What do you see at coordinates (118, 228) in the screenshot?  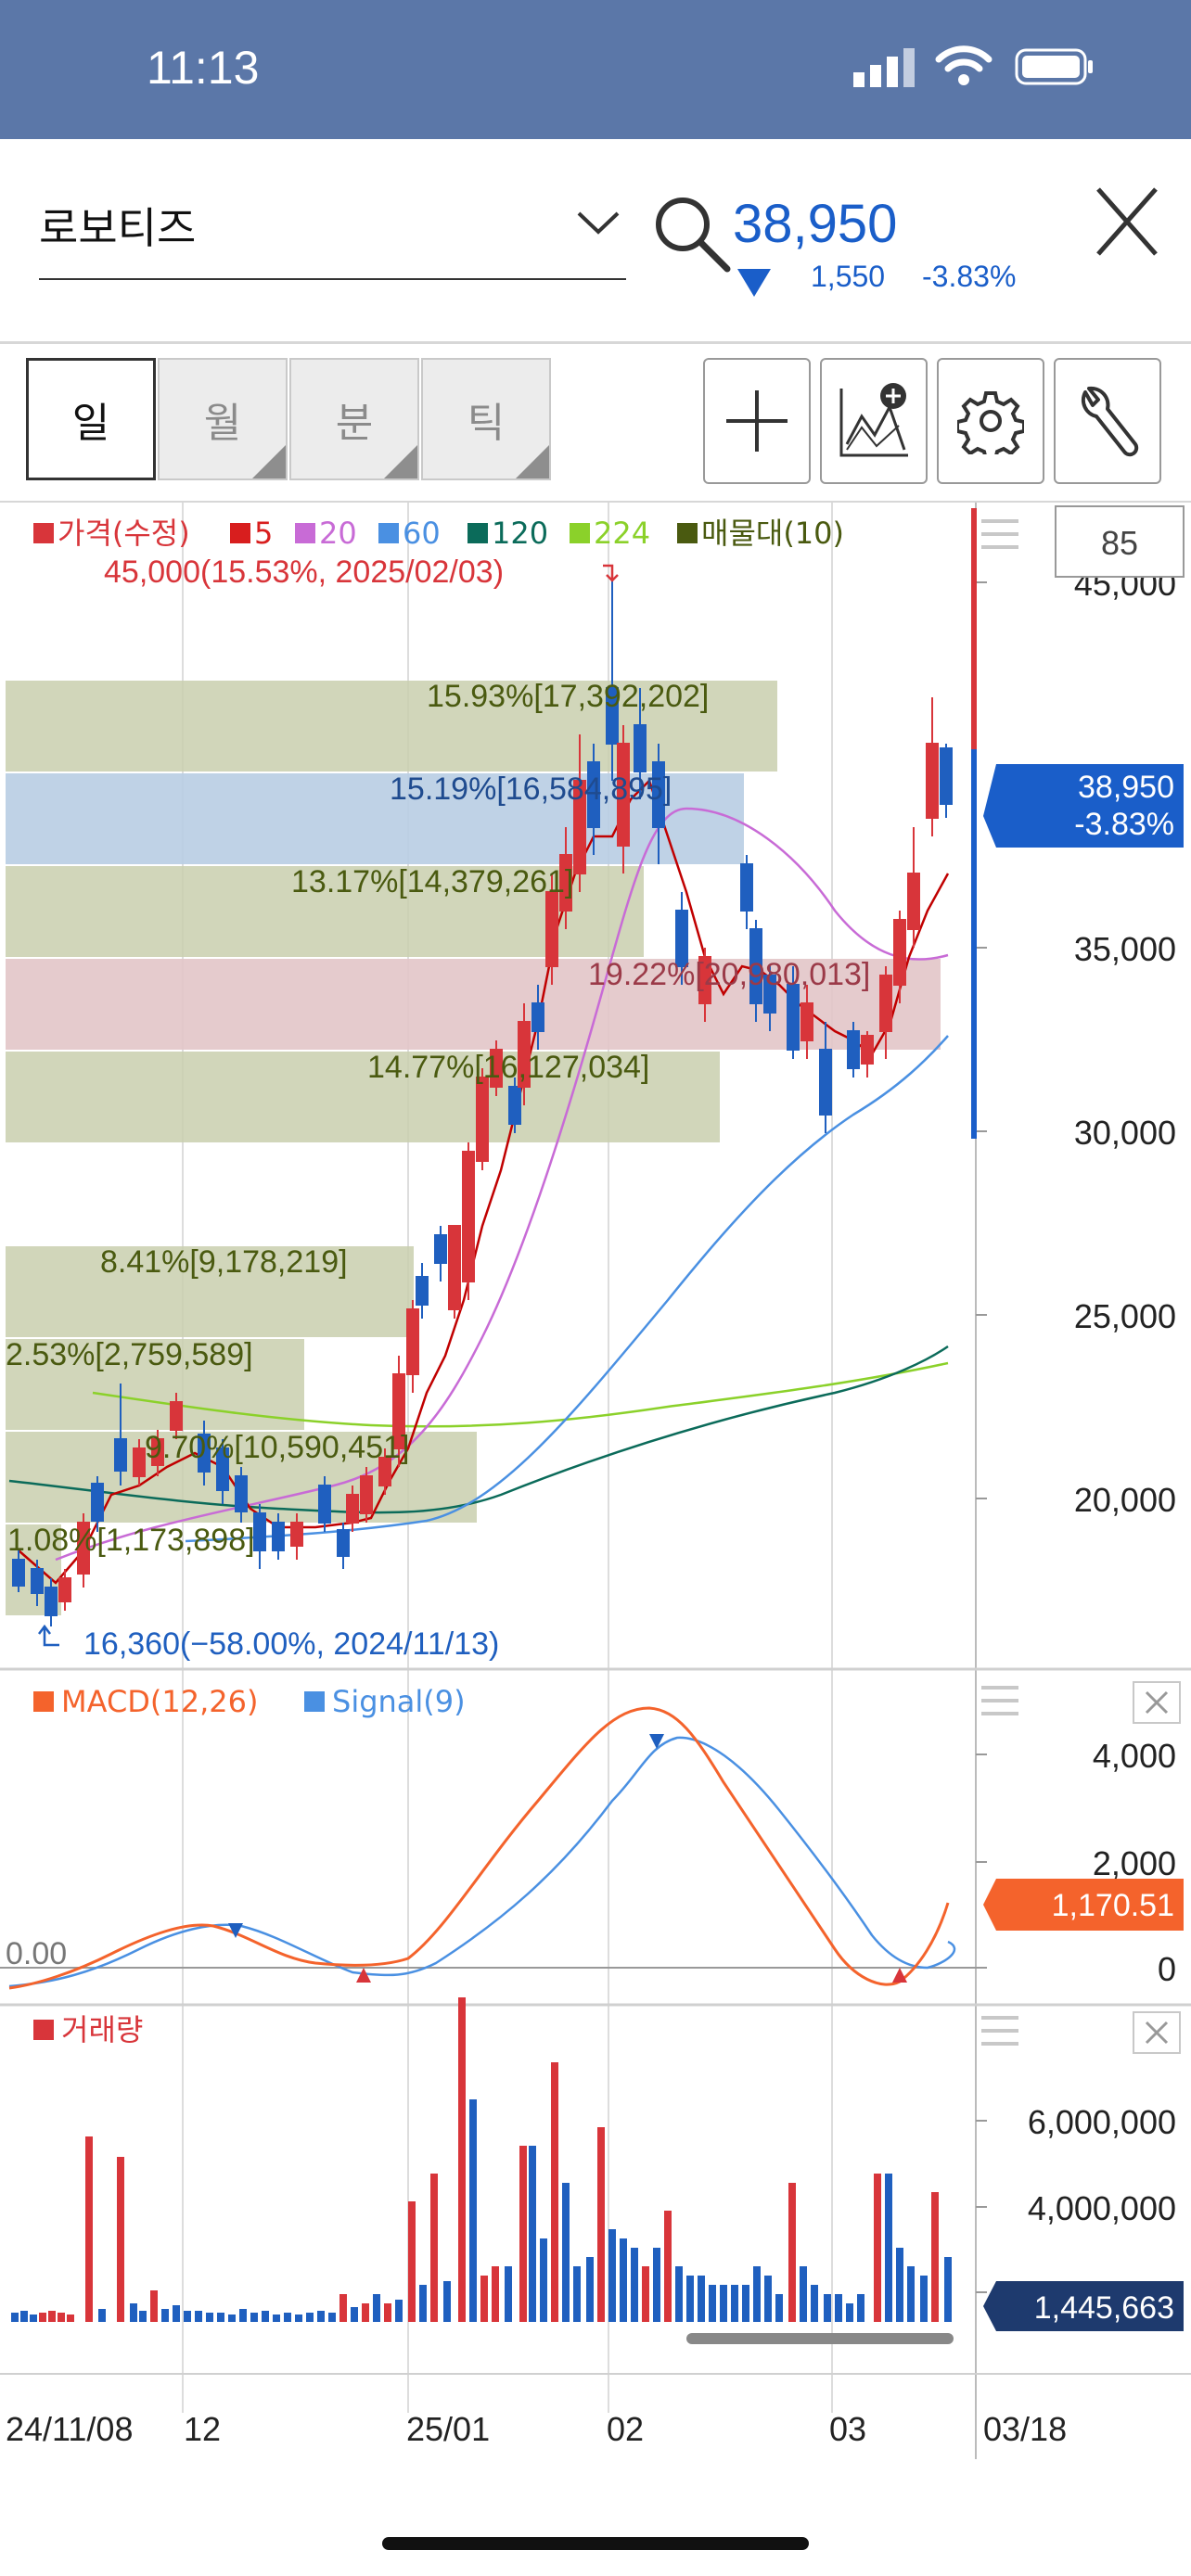 I see `stock-name: 로보티즈` at bounding box center [118, 228].